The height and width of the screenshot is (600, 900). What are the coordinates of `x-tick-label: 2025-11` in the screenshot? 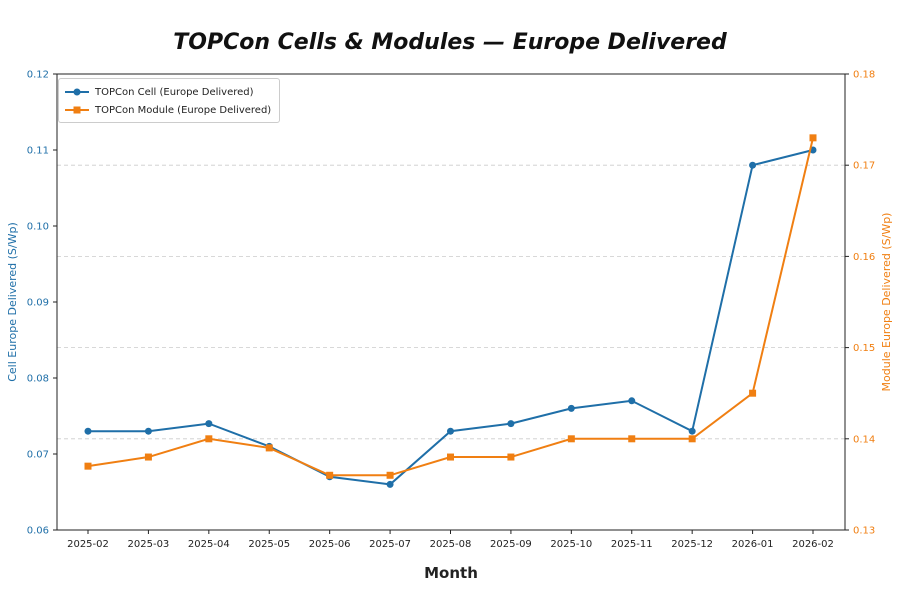 It's located at (632, 544).